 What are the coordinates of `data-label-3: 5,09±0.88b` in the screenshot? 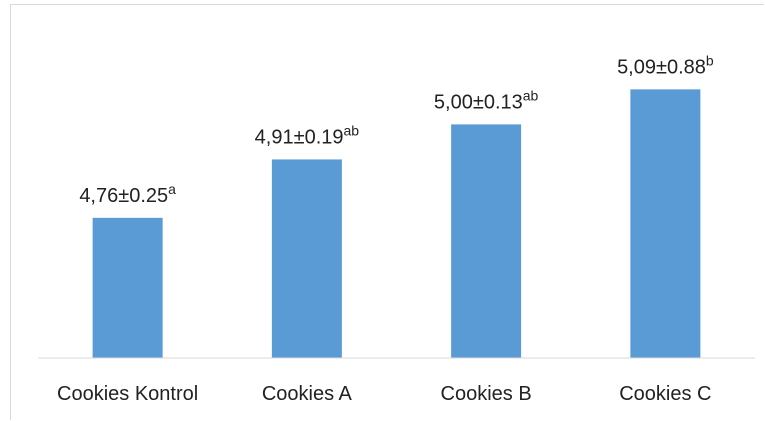 It's located at (665, 65).